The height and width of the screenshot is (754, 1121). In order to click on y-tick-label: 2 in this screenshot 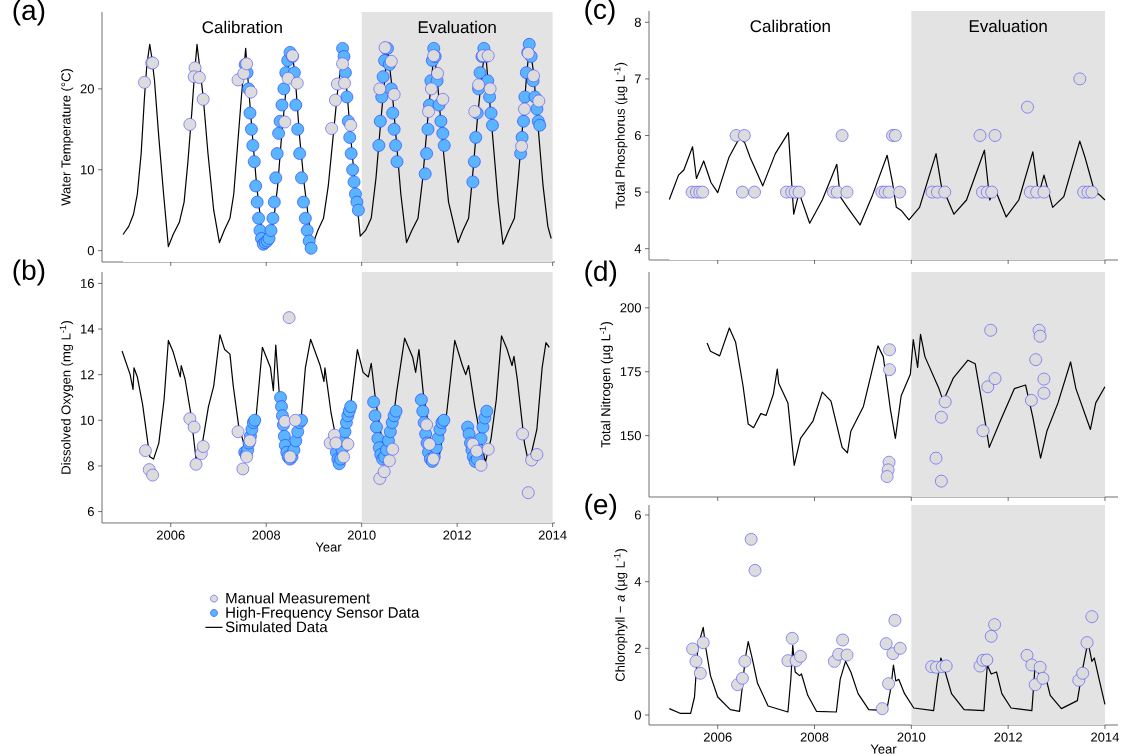, I will do `click(637, 648)`.